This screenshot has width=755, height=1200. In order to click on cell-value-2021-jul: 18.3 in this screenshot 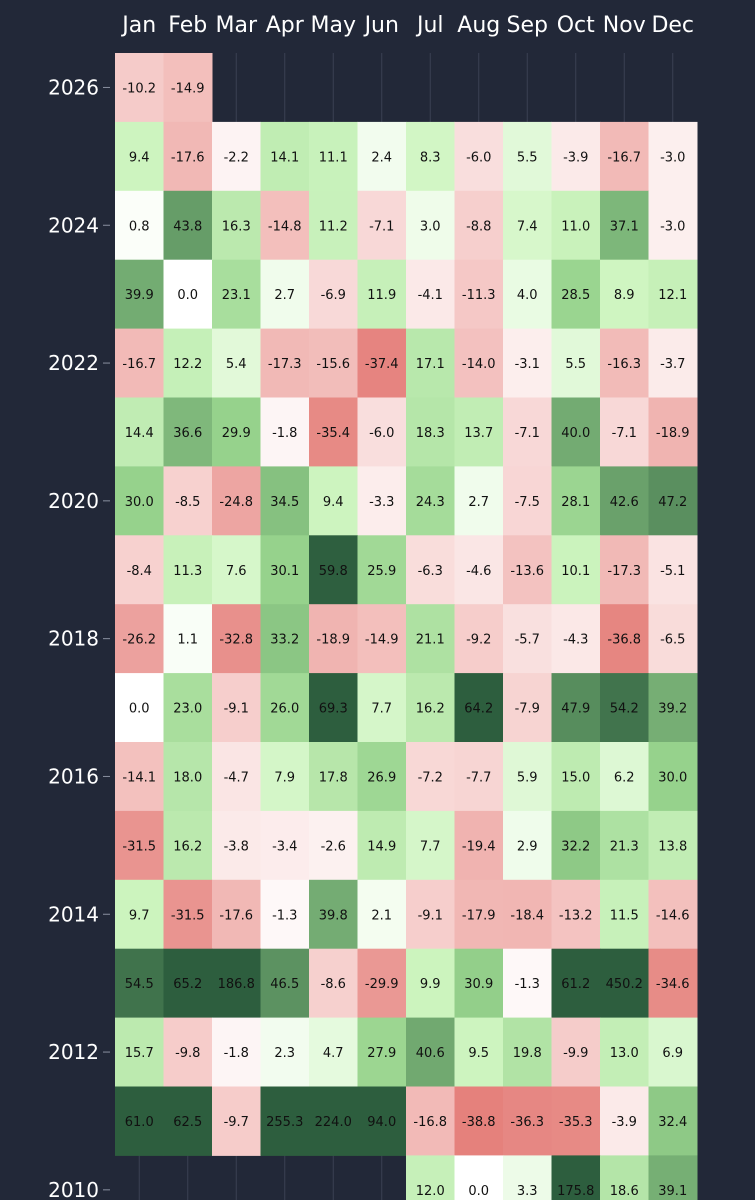, I will do `click(430, 433)`.